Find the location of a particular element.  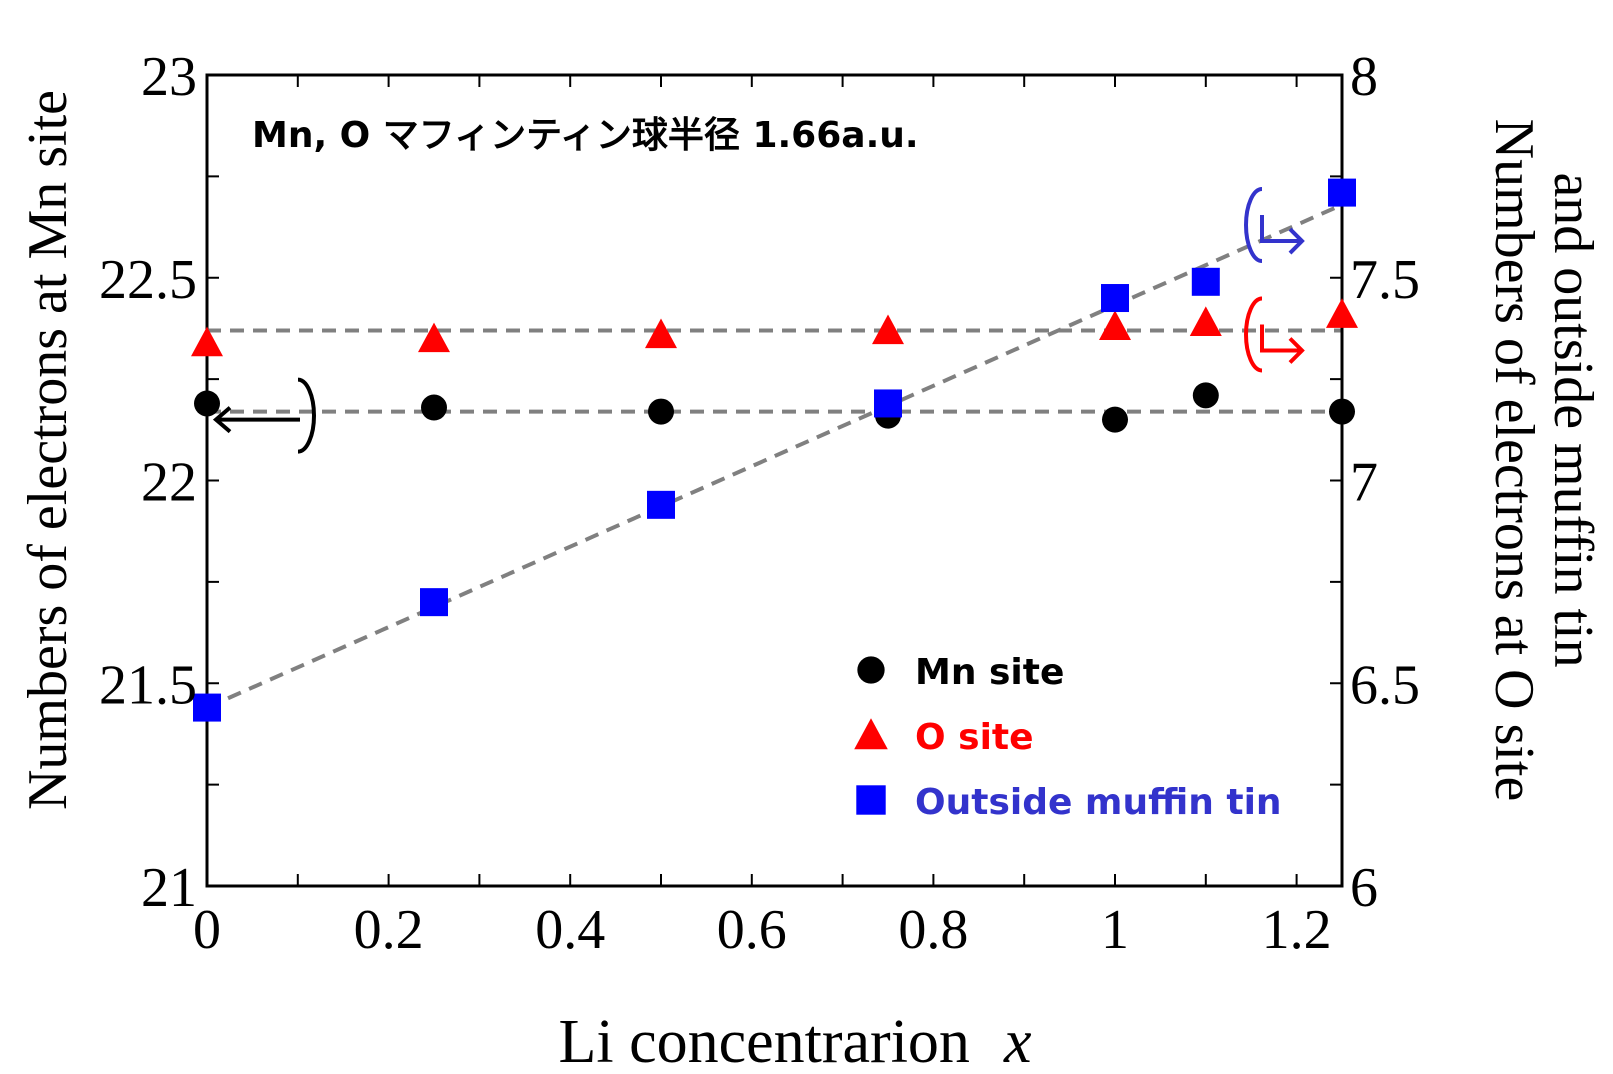

x-axis-variable: x is located at coordinates (1017, 1041).